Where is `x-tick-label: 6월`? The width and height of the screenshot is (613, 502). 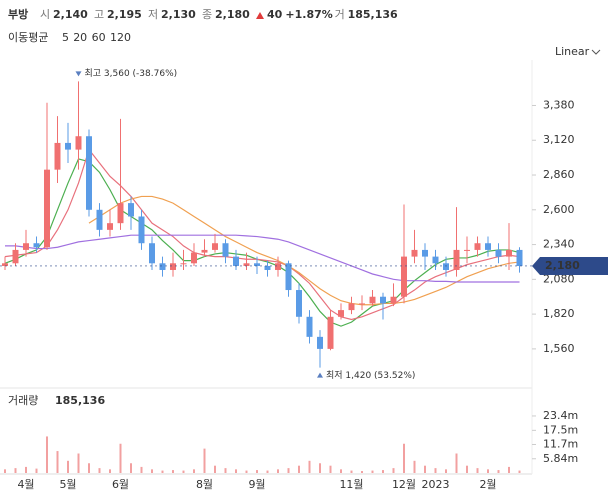 x-tick-label: 6월 is located at coordinates (120, 484).